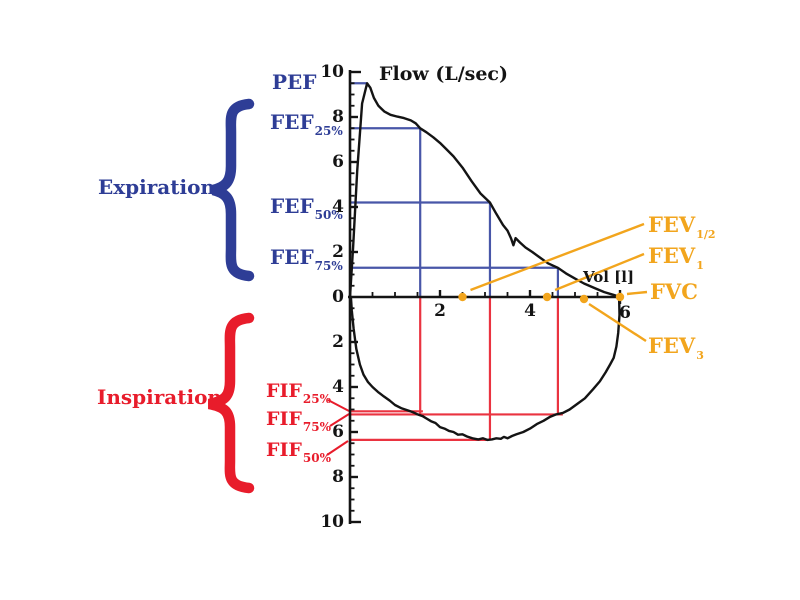 This screenshot has width=800, height=600. What do you see at coordinates (338, 387) in the screenshot?
I see `y-tick-label-4-insp: 4` at bounding box center [338, 387].